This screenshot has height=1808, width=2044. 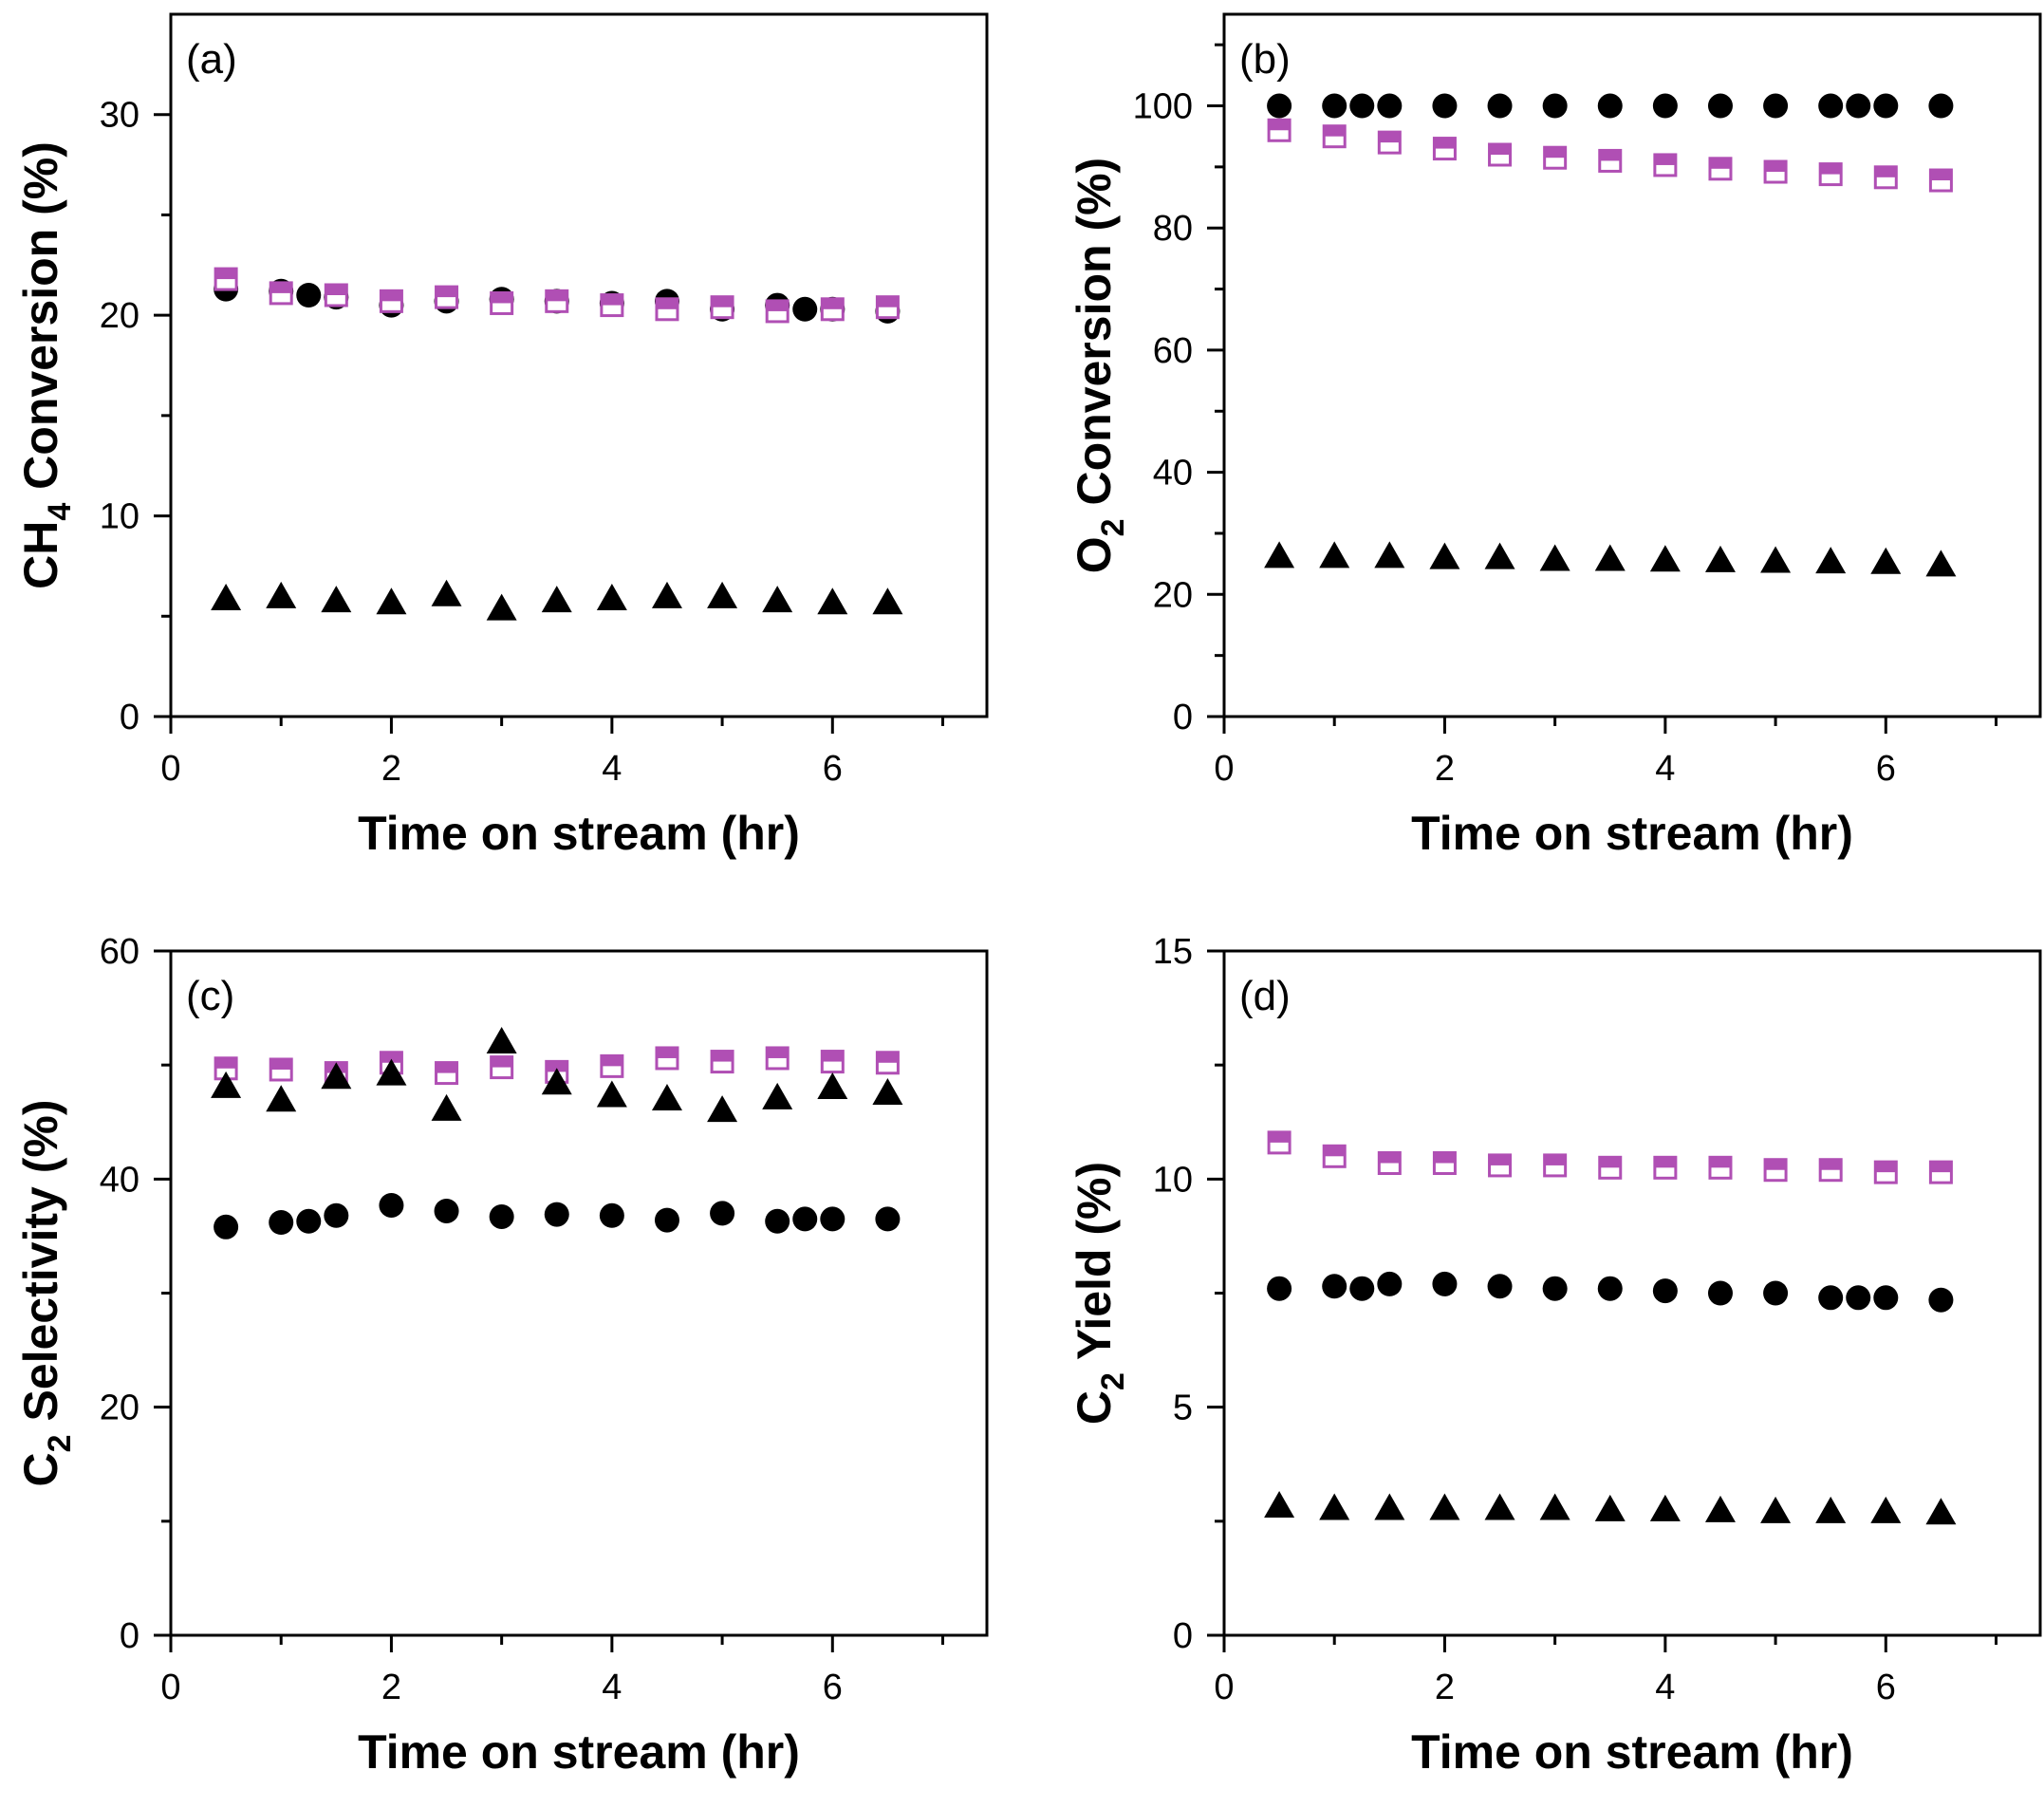 What do you see at coordinates (40, 555) in the screenshot?
I see `y-axis-title-main: CH` at bounding box center [40, 555].